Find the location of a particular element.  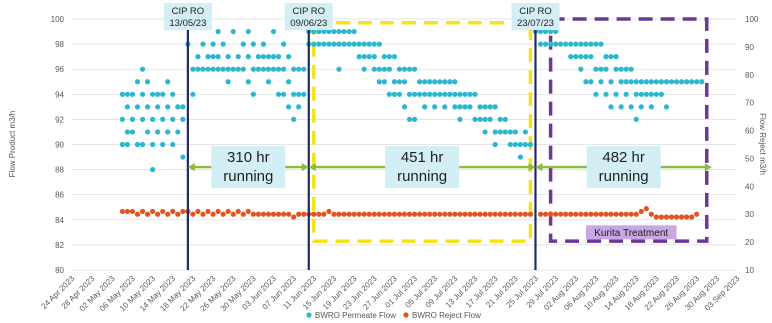

y-right-tick-label: 70 is located at coordinates (749, 103).